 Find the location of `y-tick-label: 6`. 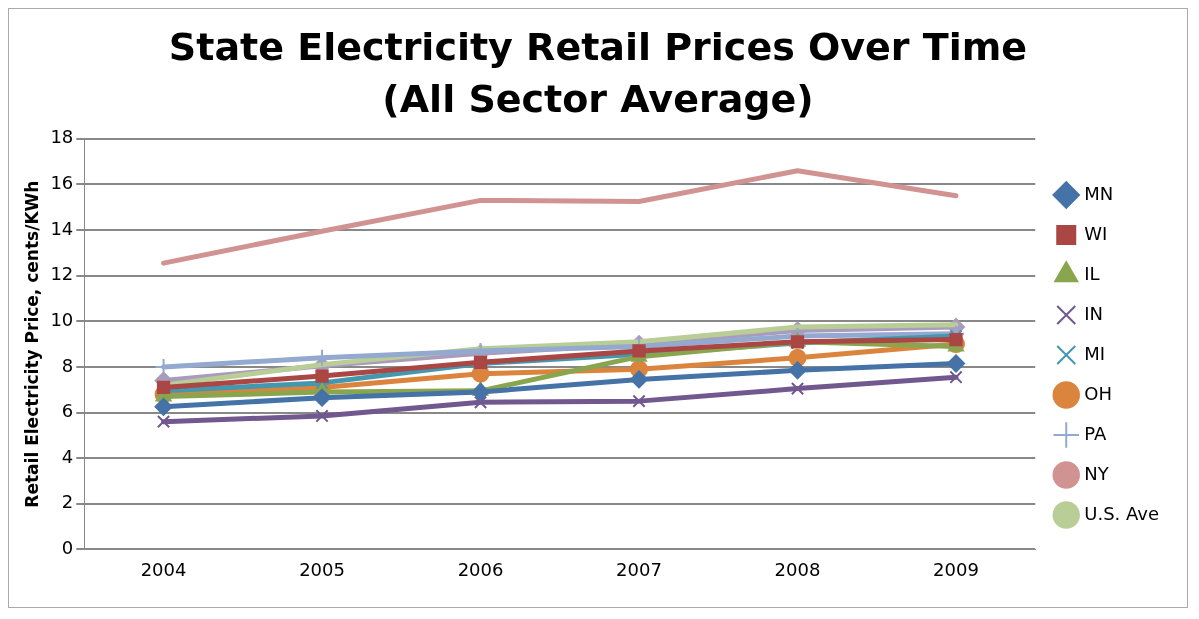

y-tick-label: 6 is located at coordinates (67, 411).